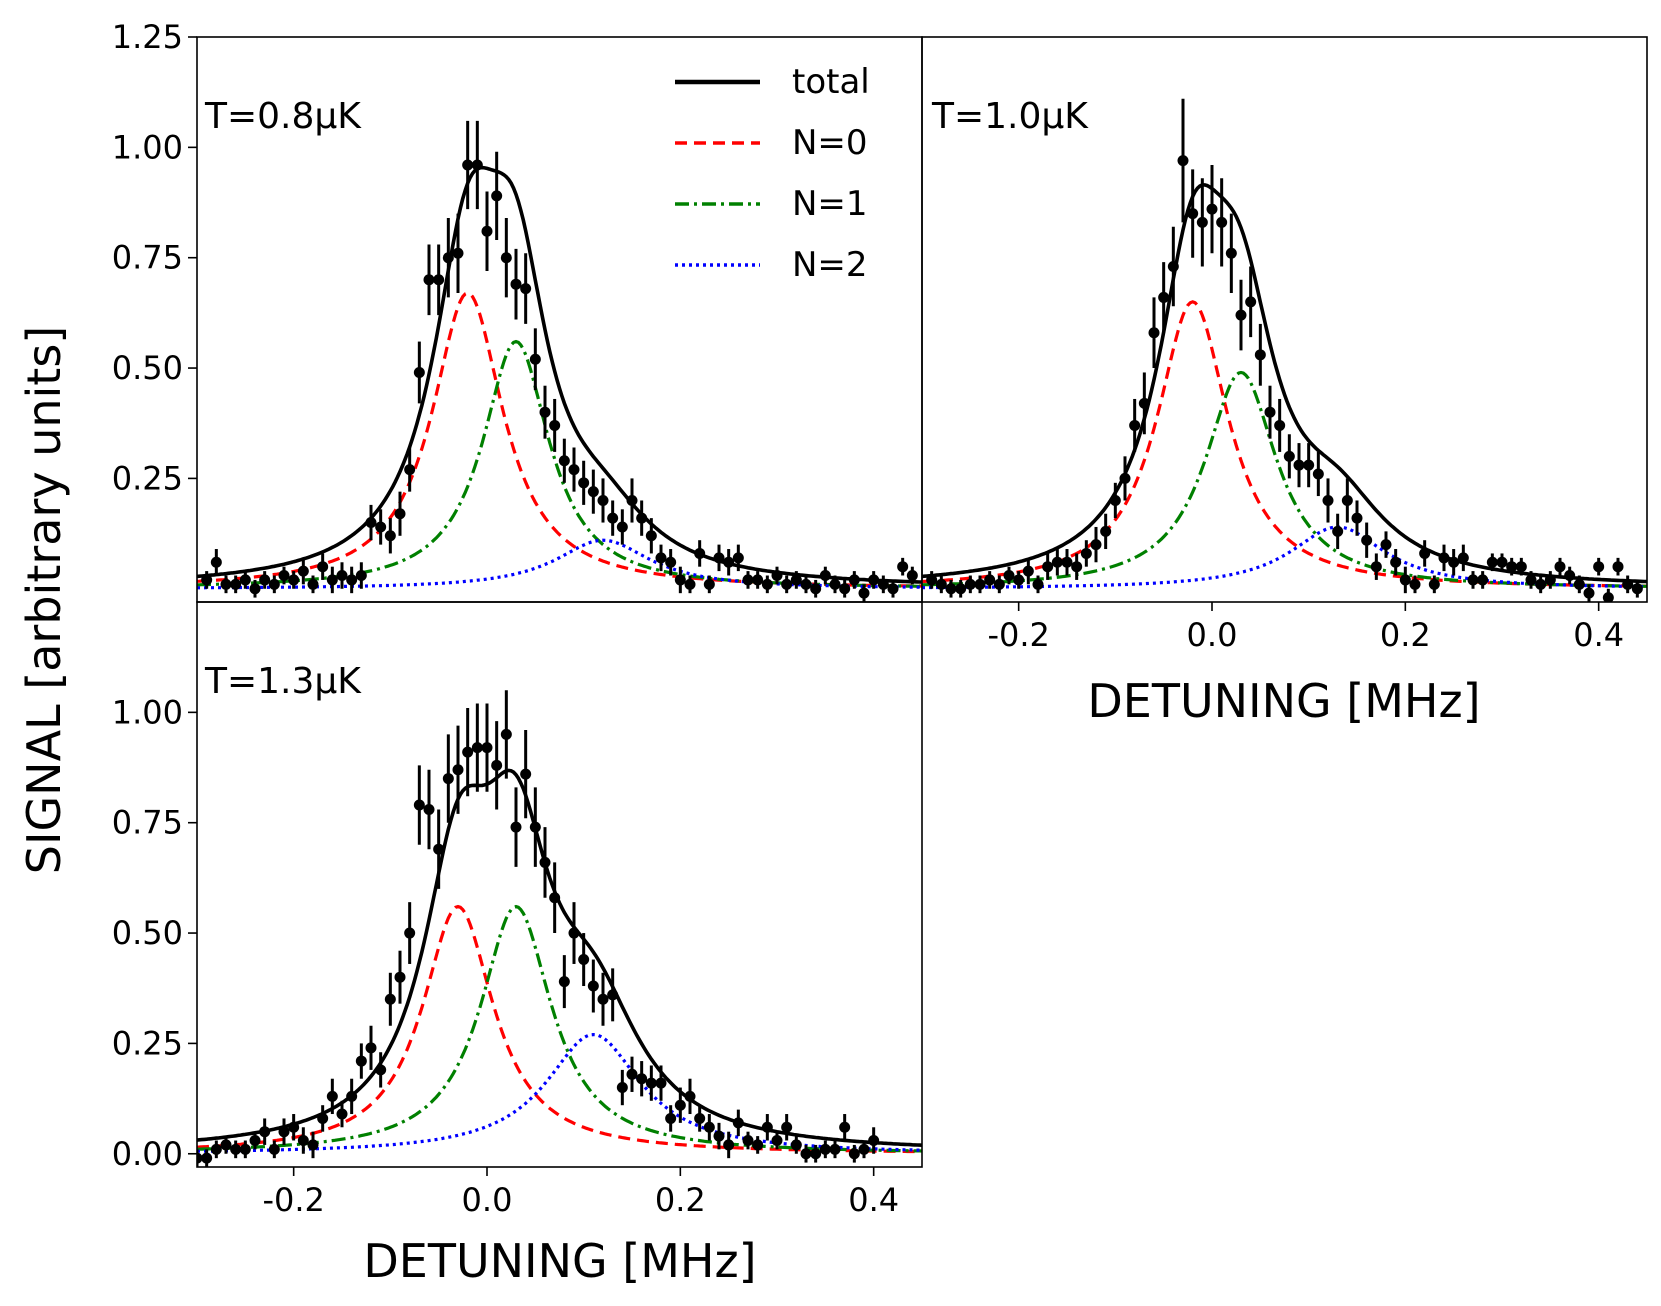  Describe the element at coordinates (147, 147) in the screenshot. I see `y-tick-label: 1.00` at that location.